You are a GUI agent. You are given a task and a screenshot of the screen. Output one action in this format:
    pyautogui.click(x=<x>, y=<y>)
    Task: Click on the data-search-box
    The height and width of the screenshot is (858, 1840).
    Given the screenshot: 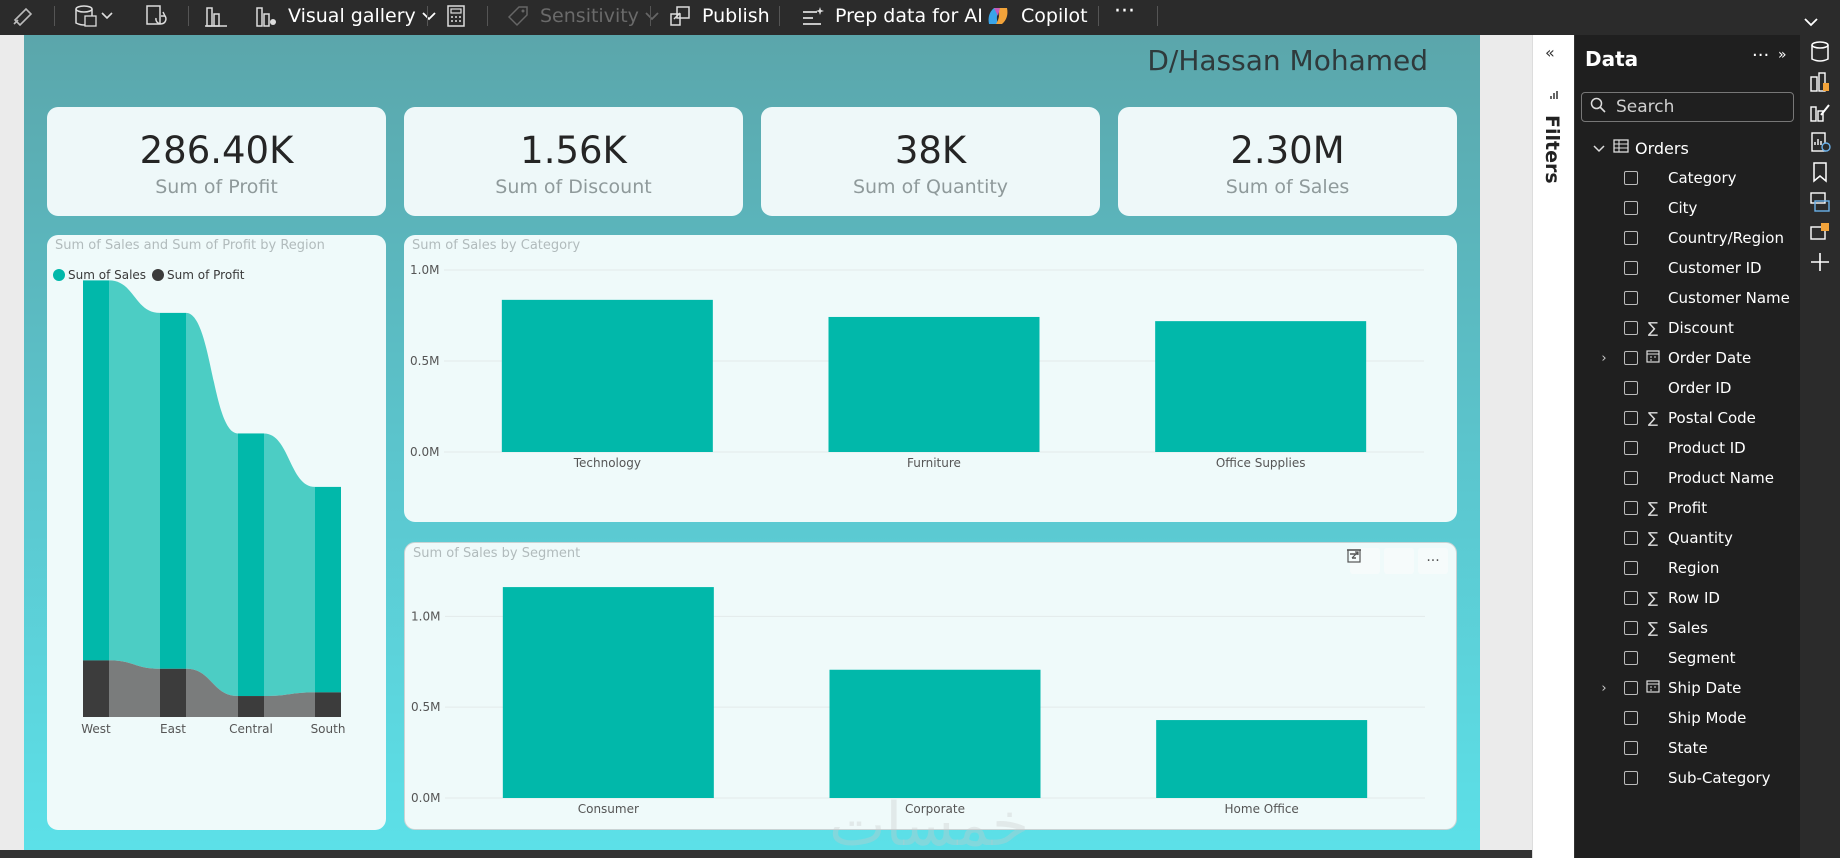 What is the action you would take?
    pyautogui.click(x=1687, y=107)
    